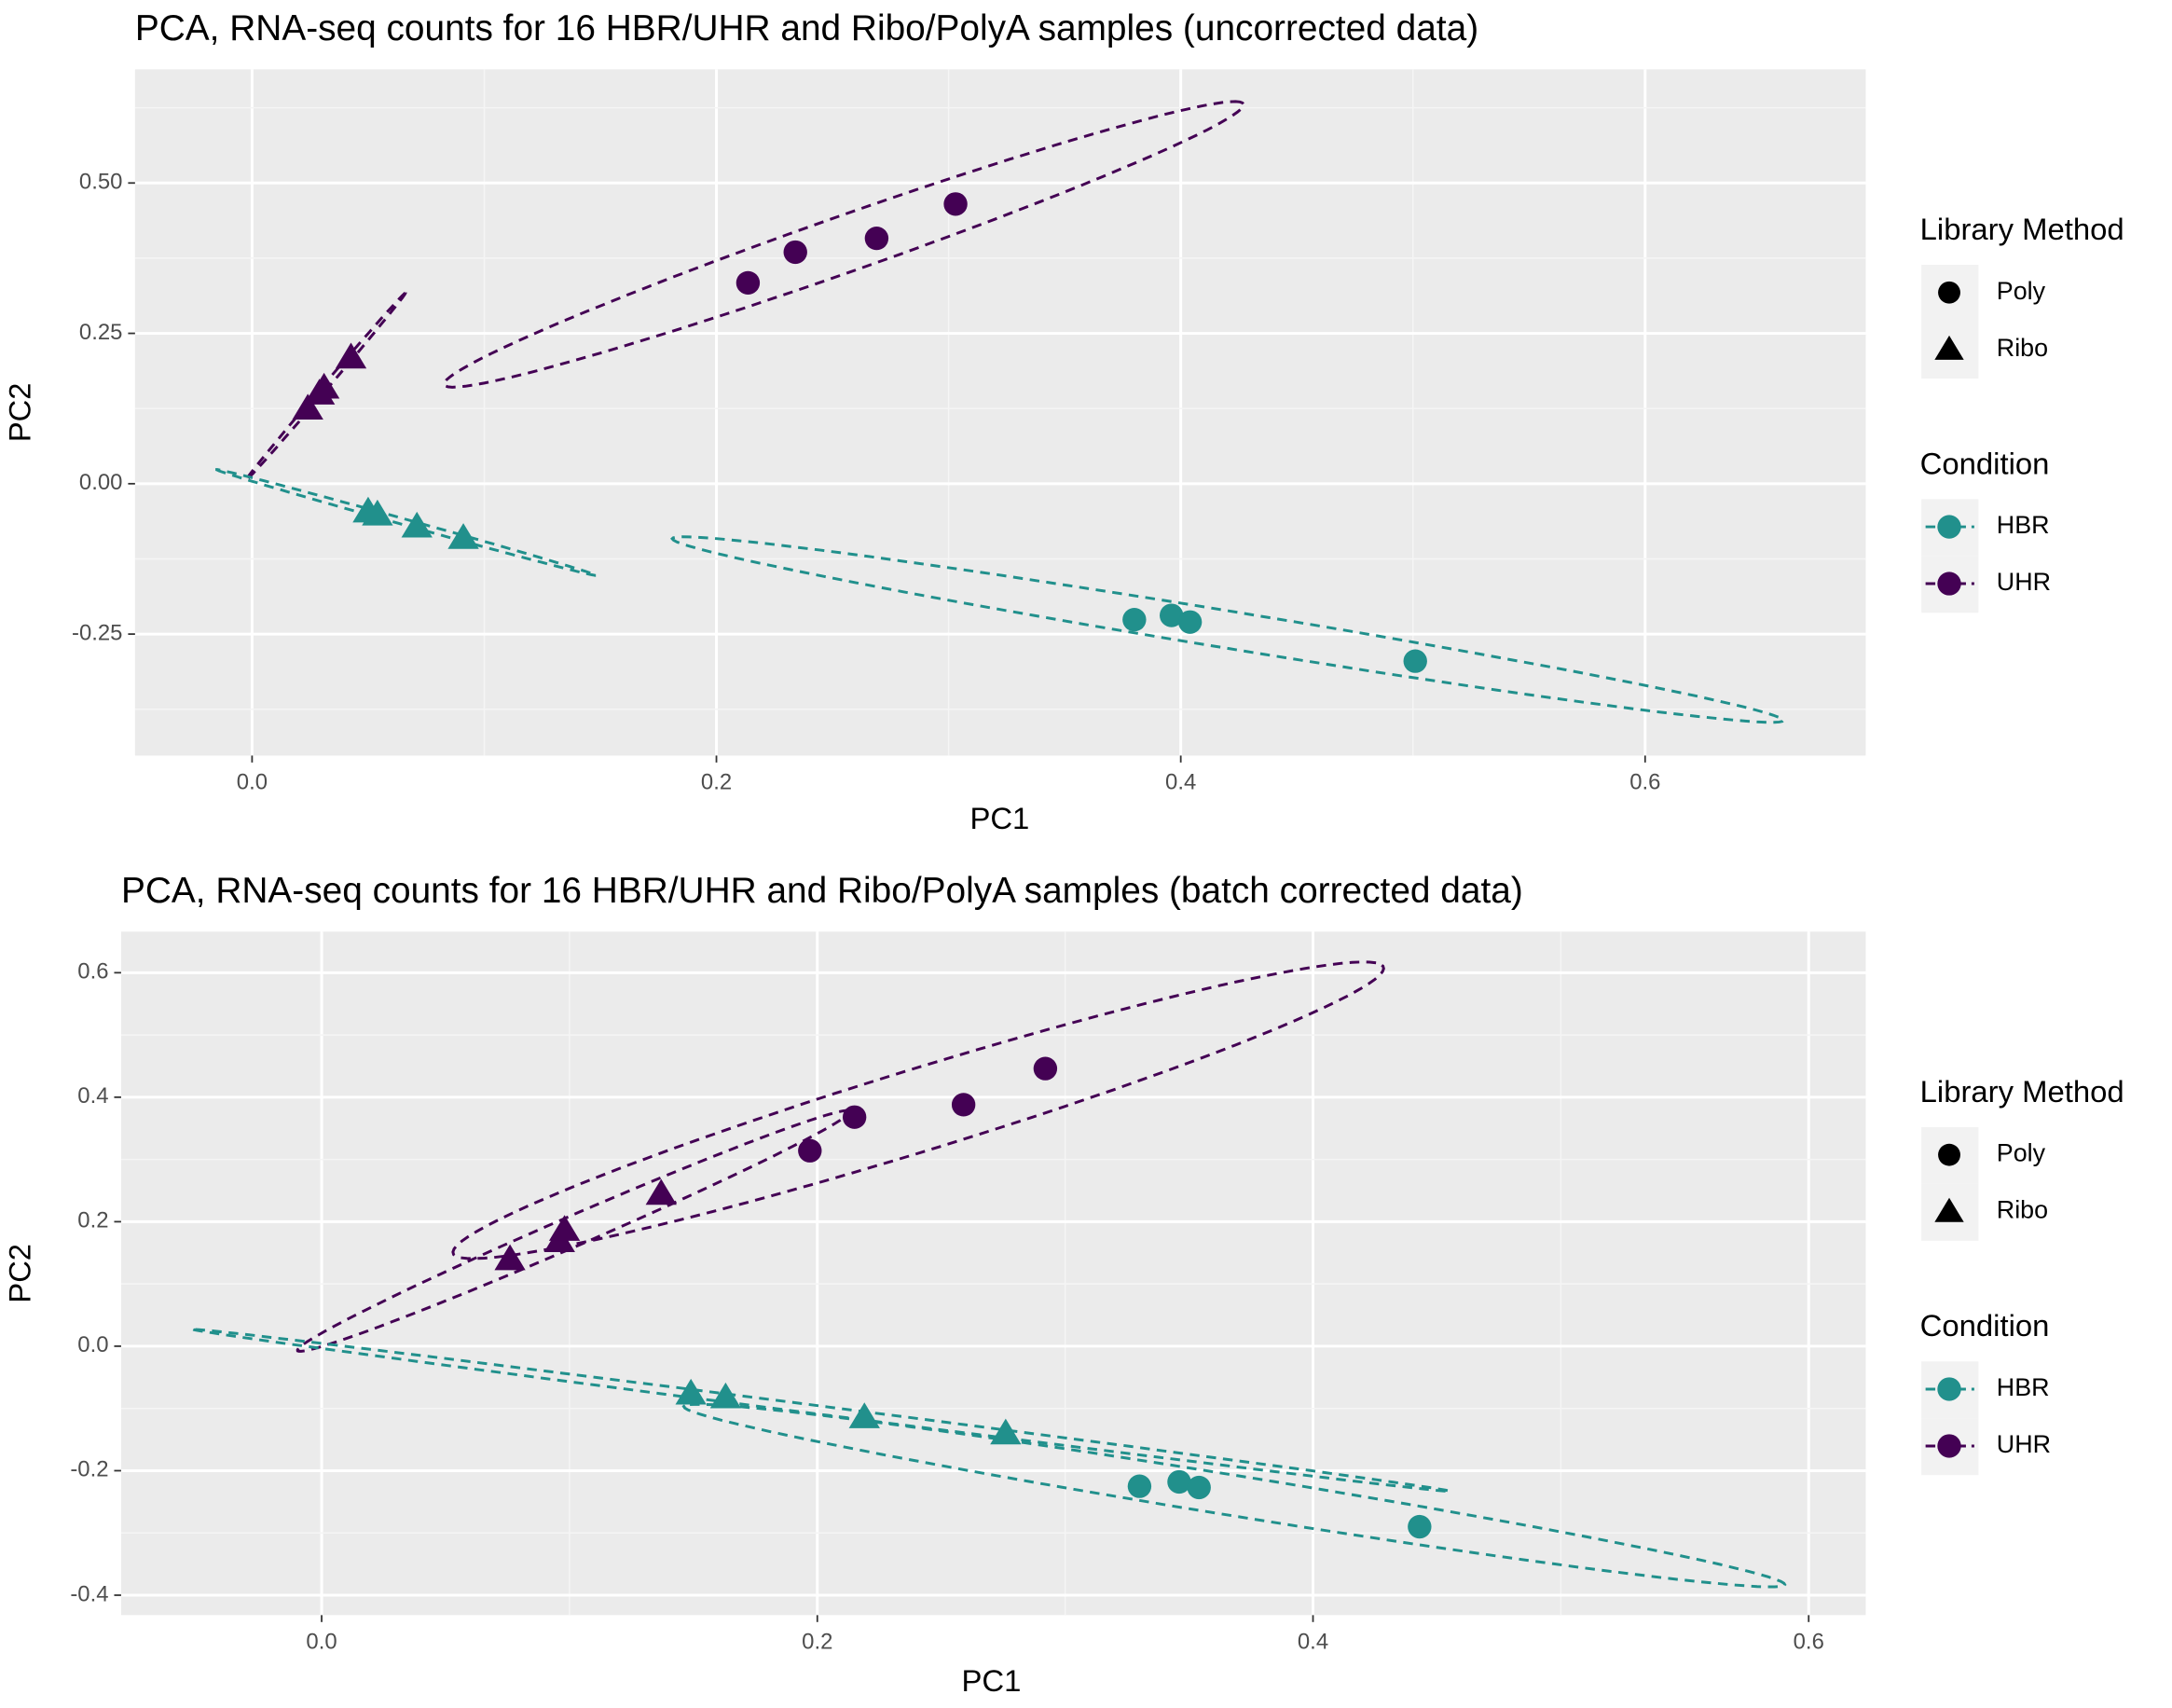 This screenshot has width=2172, height=1708. What do you see at coordinates (92, 972) in the screenshot?
I see `y-tick-label: 0.6` at bounding box center [92, 972].